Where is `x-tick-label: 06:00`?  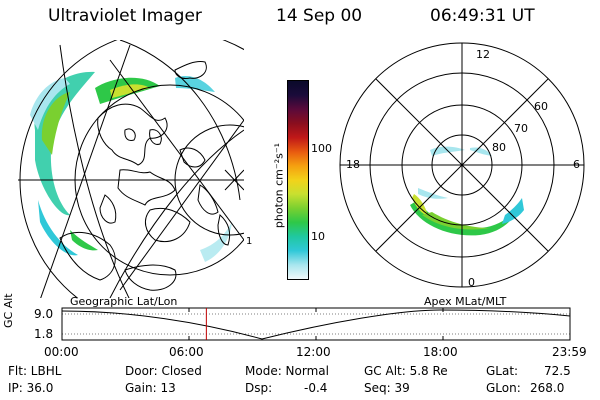 x-tick-label: 06:00 is located at coordinates (186, 352).